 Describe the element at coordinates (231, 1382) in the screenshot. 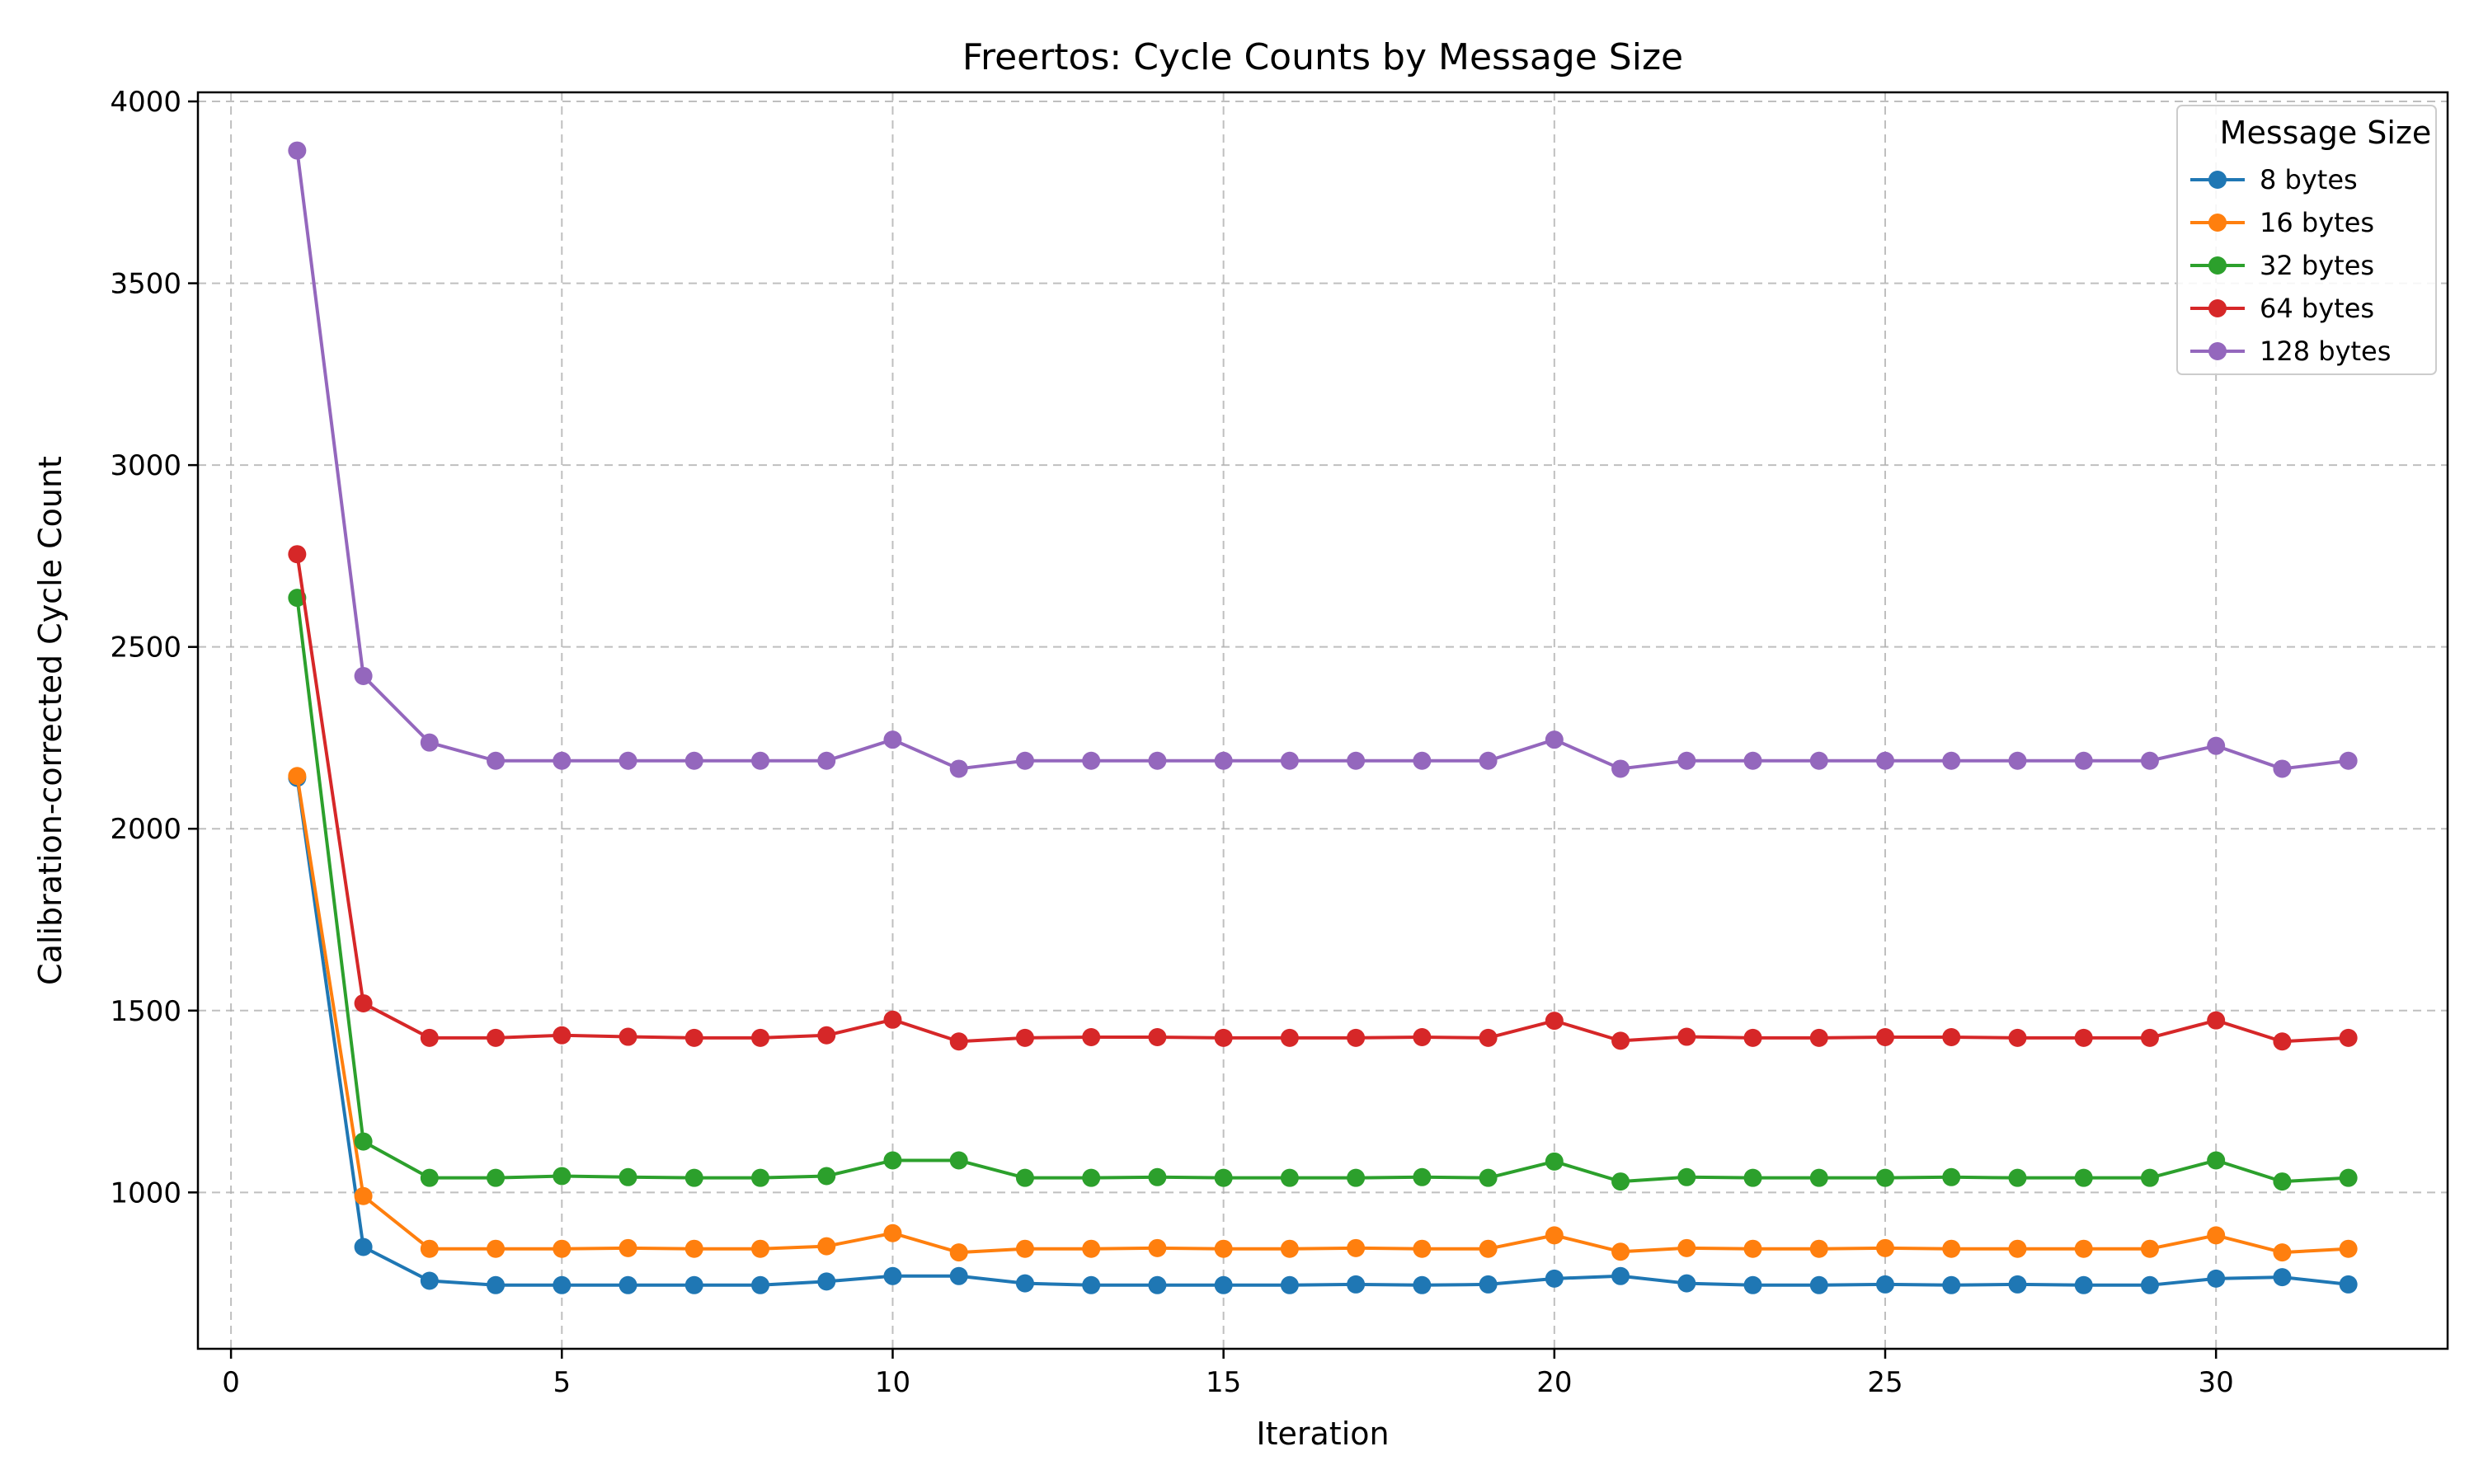

I see `x-tick-label: 0` at that location.